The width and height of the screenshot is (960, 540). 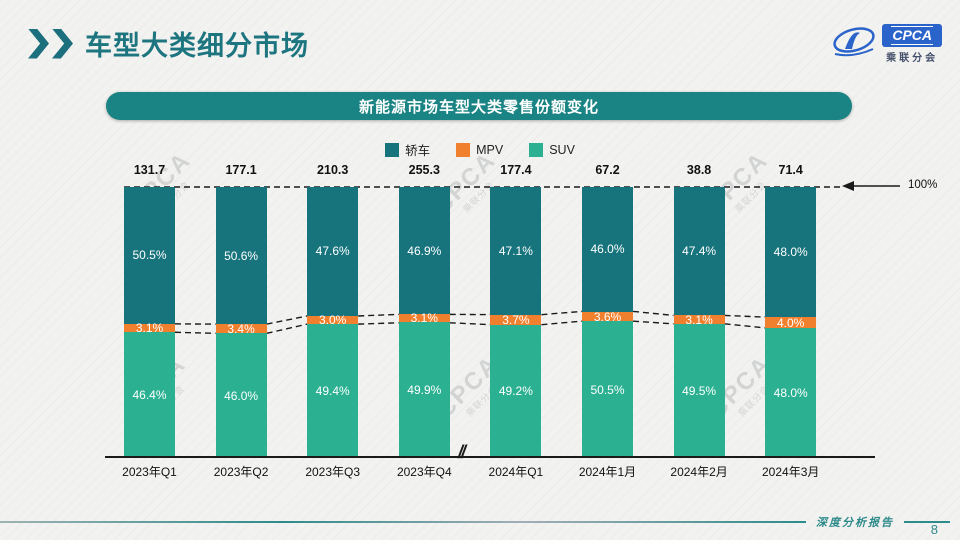 I want to click on cpca-text: CPCA, so click(x=912, y=36).